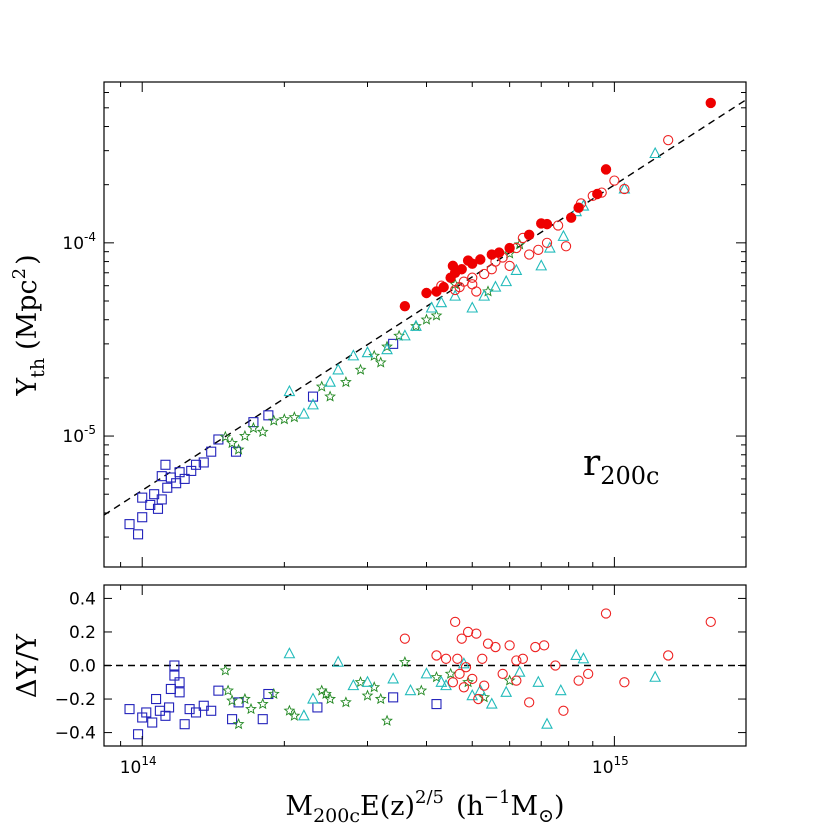  What do you see at coordinates (82, 599) in the screenshot?
I see `bottom-y-tick-label: 0.4` at bounding box center [82, 599].